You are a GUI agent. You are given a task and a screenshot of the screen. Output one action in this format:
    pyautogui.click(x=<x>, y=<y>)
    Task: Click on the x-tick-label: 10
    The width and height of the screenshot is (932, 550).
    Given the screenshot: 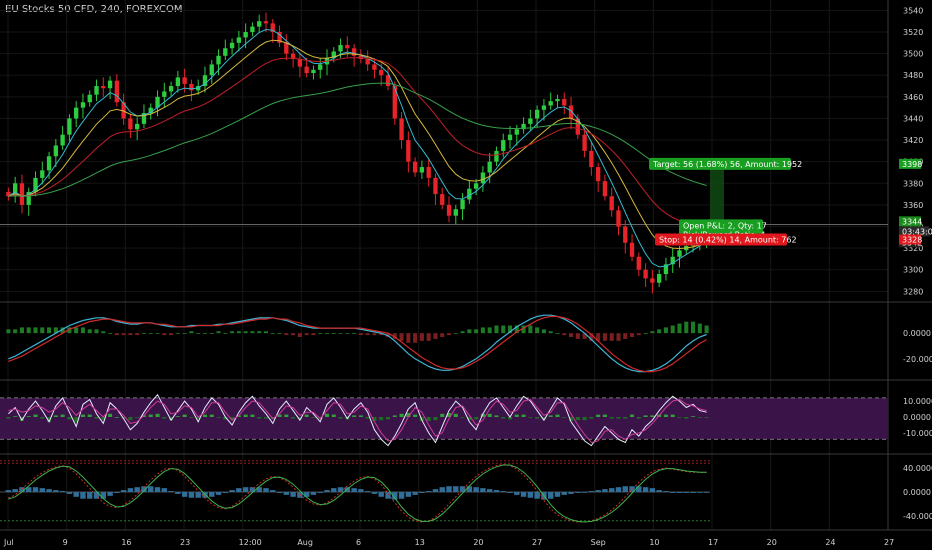 What is the action you would take?
    pyautogui.click(x=654, y=542)
    